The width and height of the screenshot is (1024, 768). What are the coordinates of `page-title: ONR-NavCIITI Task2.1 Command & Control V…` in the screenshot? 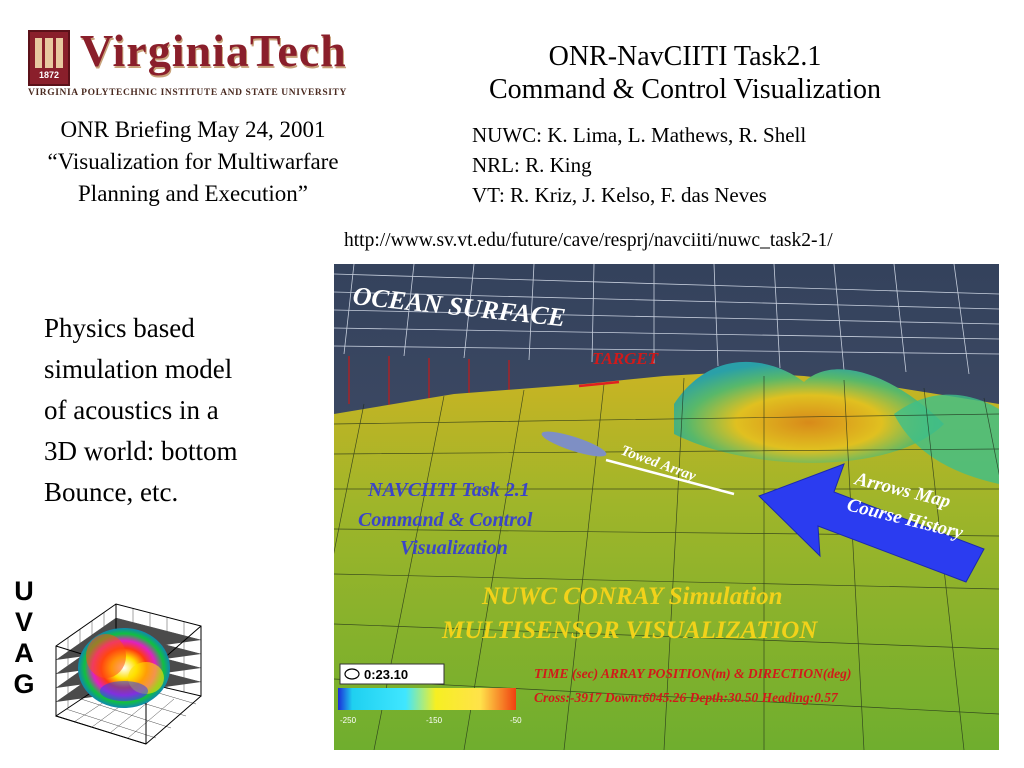 It's located at (685, 73).